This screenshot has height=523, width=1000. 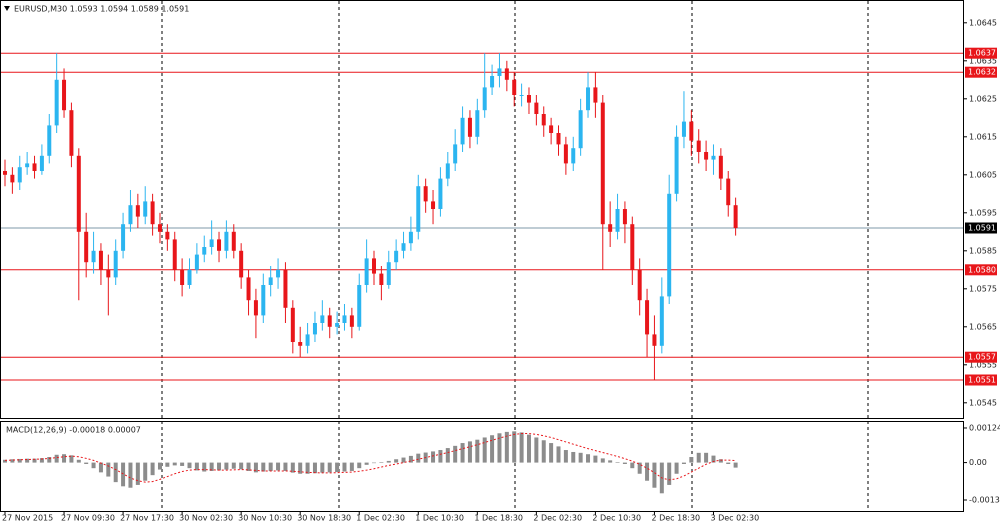 I want to click on last-price-box, so click(x=981, y=228).